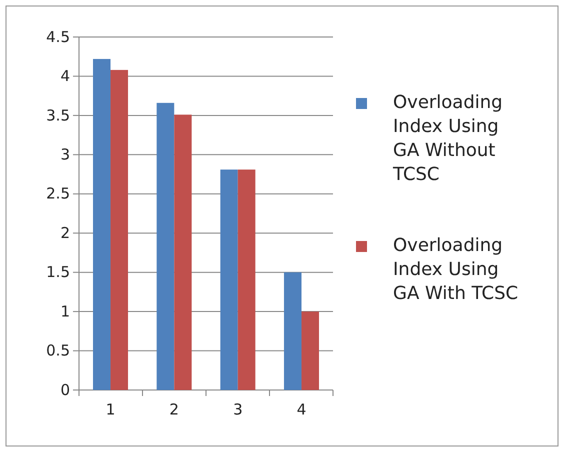  I want to click on x-tick-label: 4, so click(301, 409).